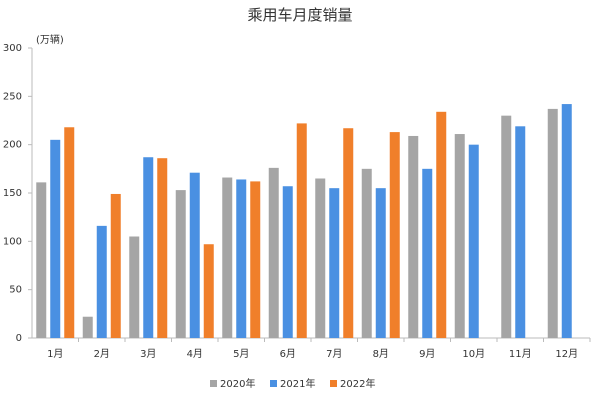 Image resolution: width=600 pixels, height=400 pixels. I want to click on chart-title: 乘用车月度销量, so click(299, 15).